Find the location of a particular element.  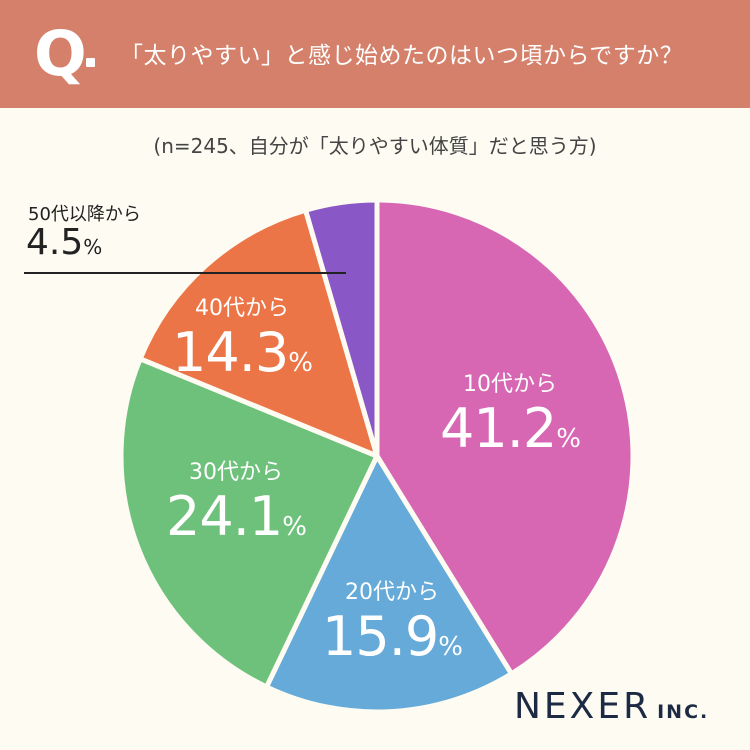

nexer-logo: NEXER INC. is located at coordinates (612, 706).